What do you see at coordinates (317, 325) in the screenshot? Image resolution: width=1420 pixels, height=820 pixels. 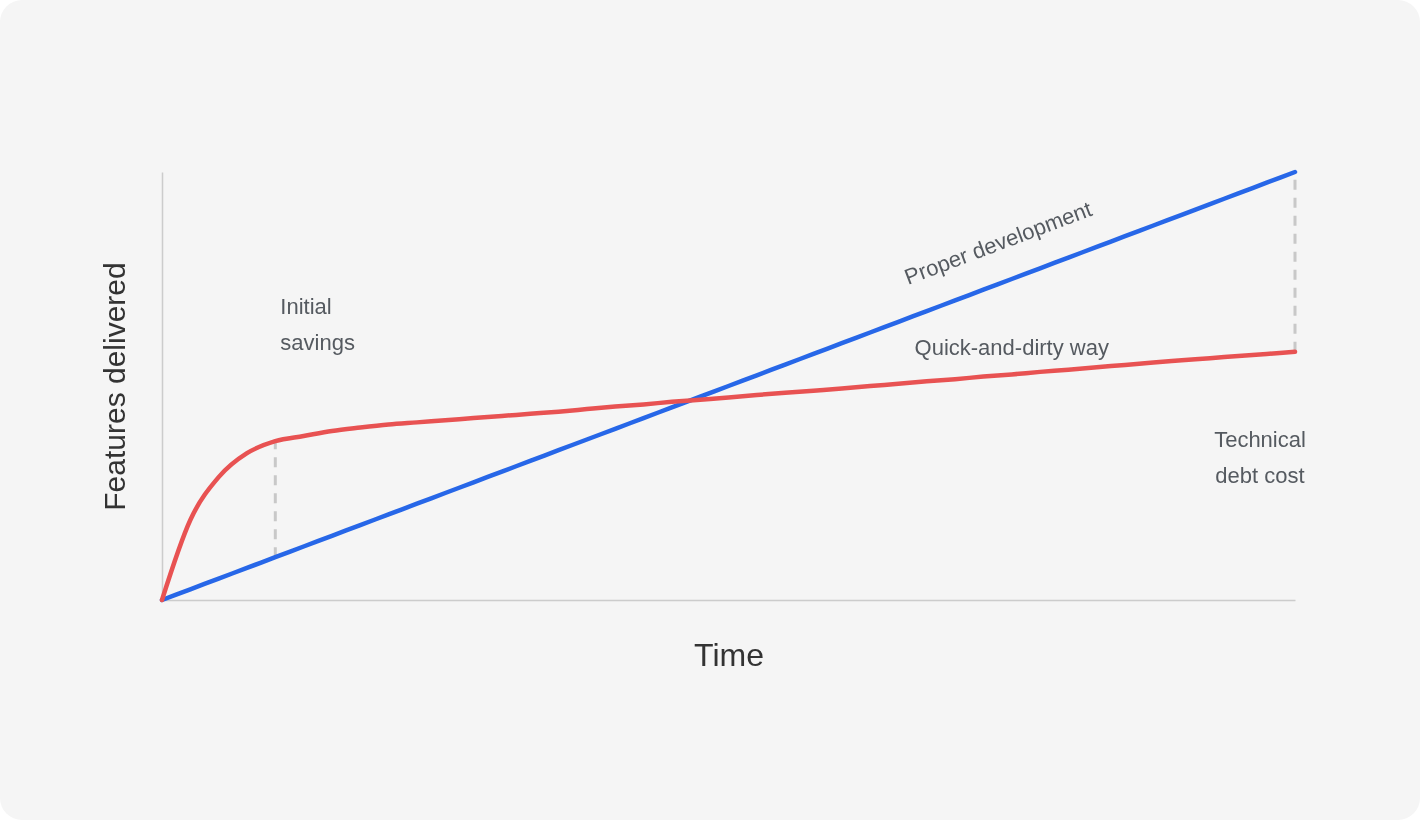 I see `annotation: Initial savings` at bounding box center [317, 325].